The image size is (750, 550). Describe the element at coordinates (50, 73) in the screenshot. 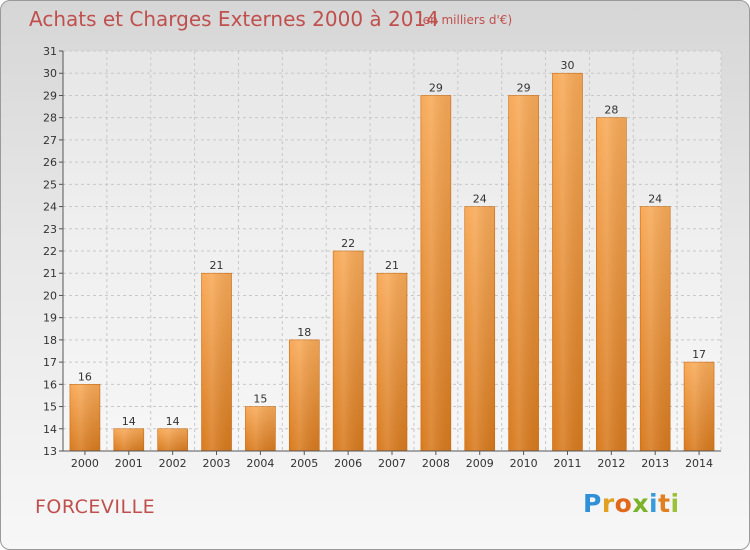

I see `y-tick-label: 30` at that location.